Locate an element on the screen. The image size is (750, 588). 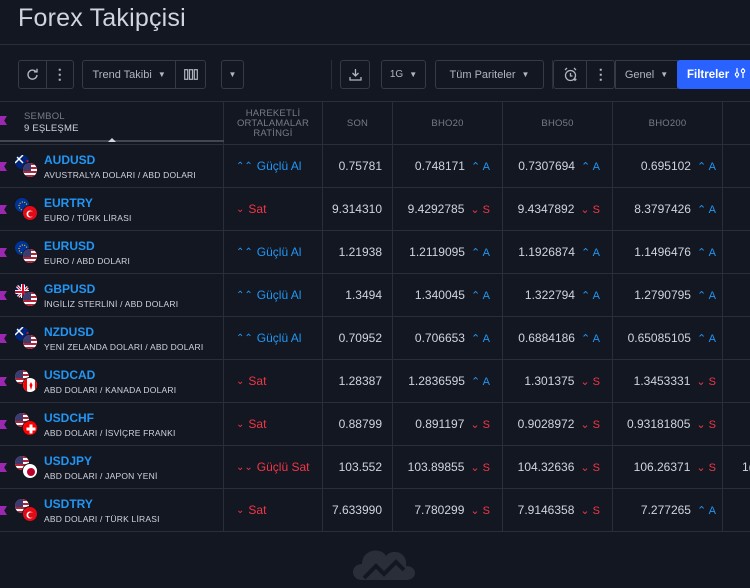
pairs-select: Tüm Pariteler ▼ is located at coordinates (489, 74).